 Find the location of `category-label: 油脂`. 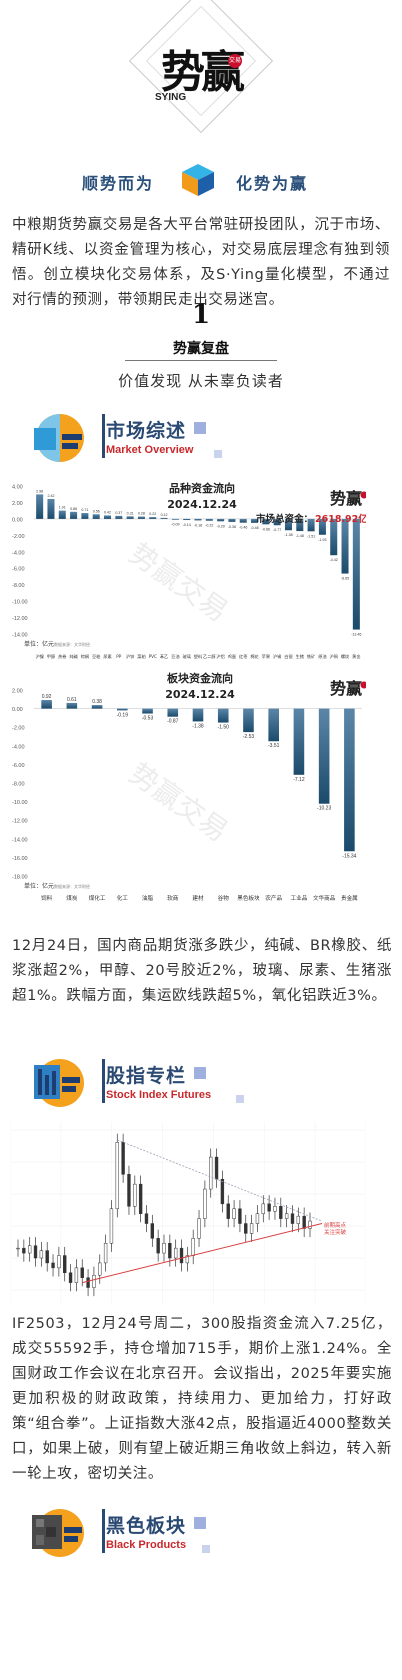

category-label: 油脂 is located at coordinates (148, 898).